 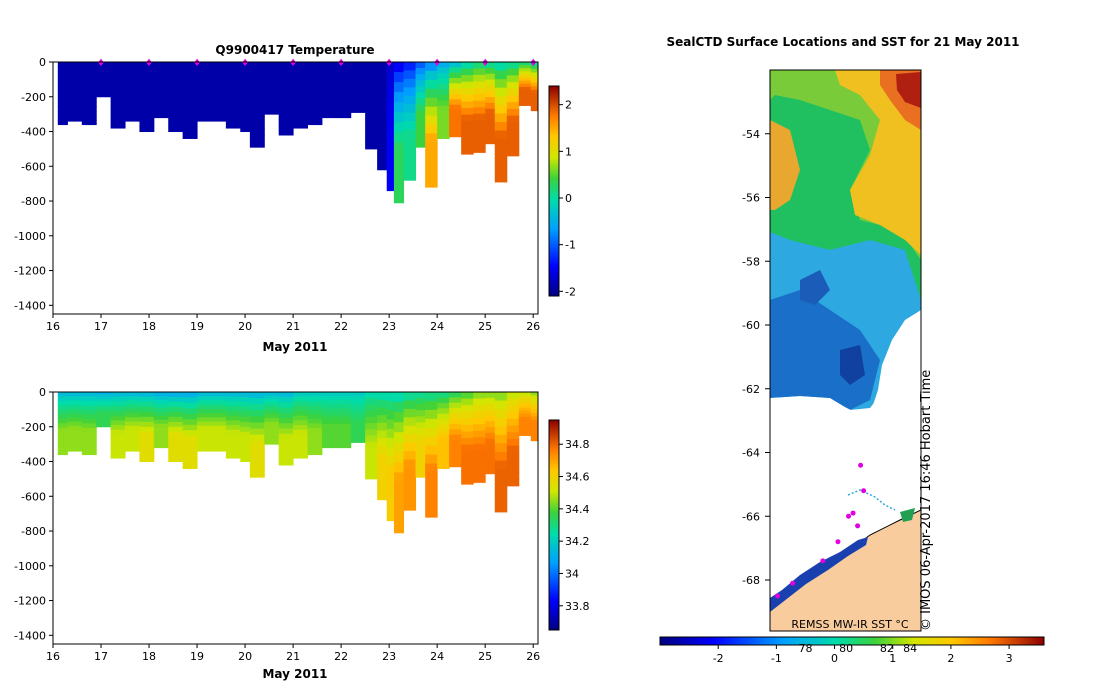 What do you see at coordinates (554, 525) in the screenshot?
I see `salinity-colorbar-bar` at bounding box center [554, 525].